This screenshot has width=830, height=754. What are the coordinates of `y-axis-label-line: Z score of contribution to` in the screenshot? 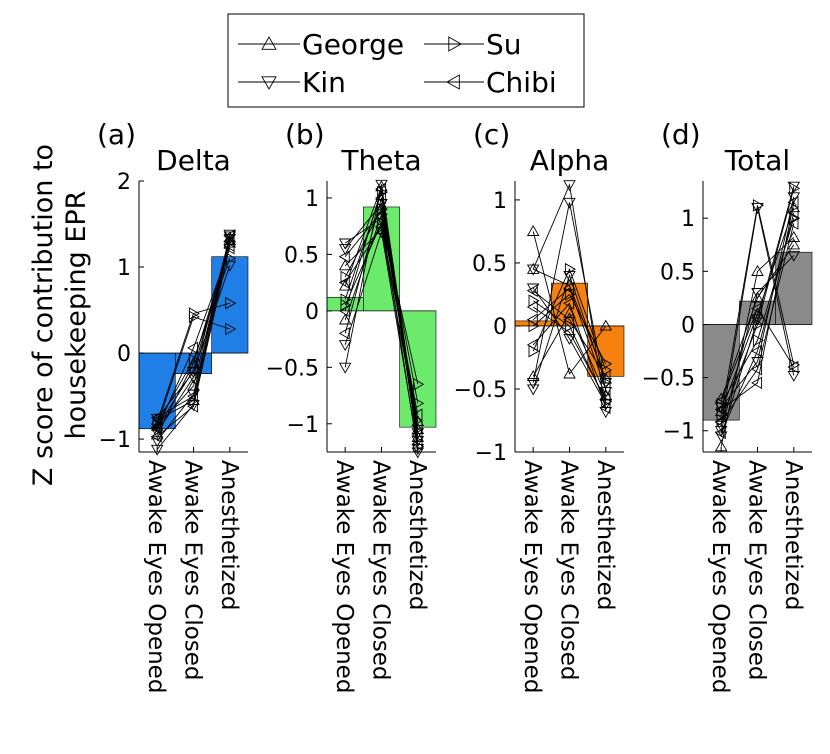 It's located at (43, 315).